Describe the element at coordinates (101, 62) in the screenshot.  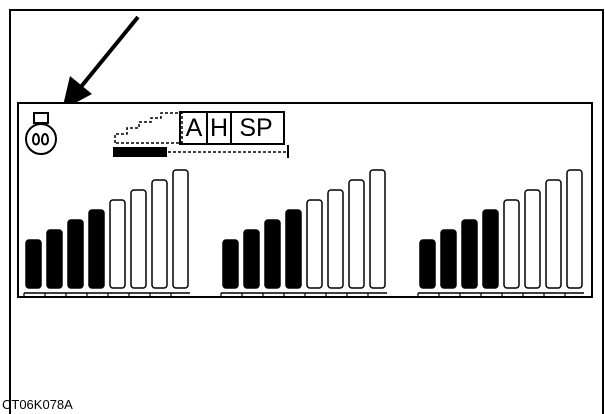
I see `arrow-icon` at that location.